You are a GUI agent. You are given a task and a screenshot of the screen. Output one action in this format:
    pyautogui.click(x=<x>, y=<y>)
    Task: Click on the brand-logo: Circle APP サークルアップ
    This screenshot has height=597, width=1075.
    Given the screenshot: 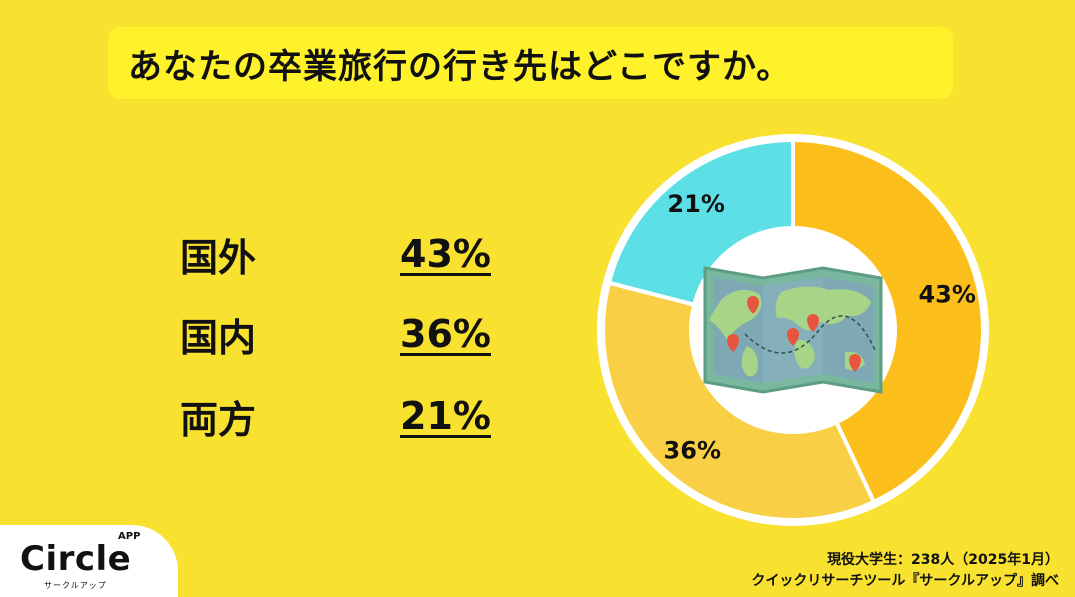 What is the action you would take?
    pyautogui.click(x=89, y=561)
    